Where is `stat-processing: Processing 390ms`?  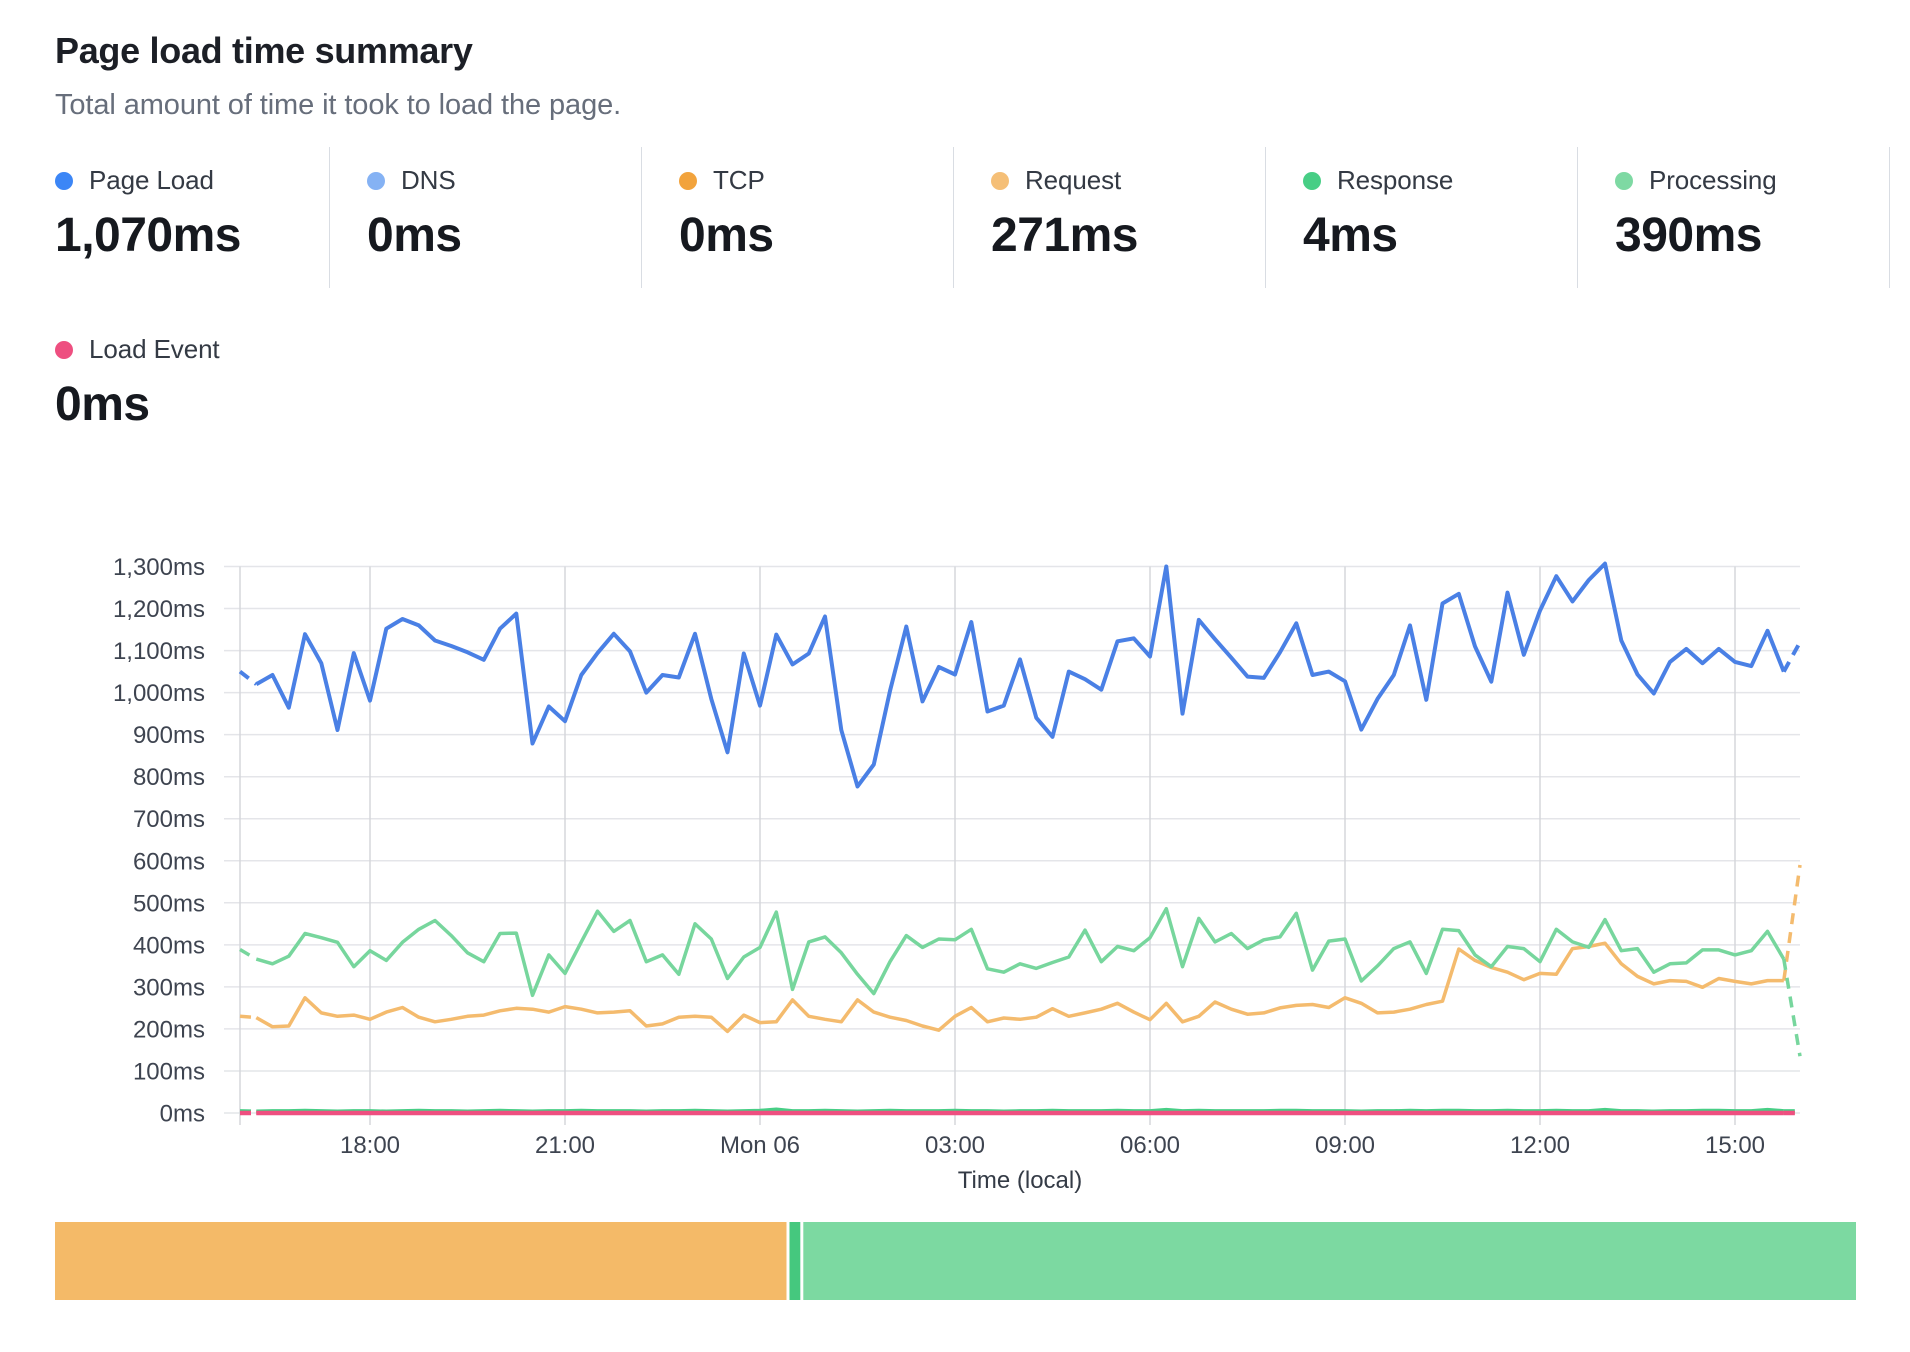 stat-processing: Processing 390ms is located at coordinates (1752, 217).